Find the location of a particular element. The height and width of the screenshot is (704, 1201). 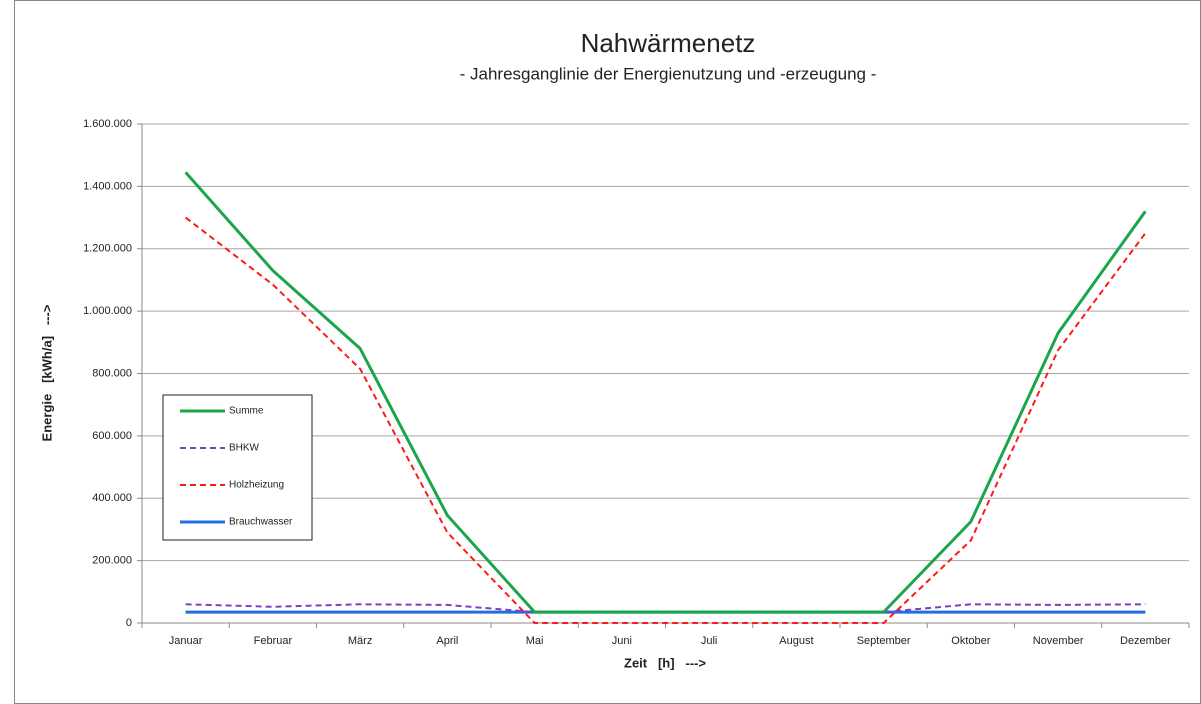

y-tick-label: 400.000 is located at coordinates (112, 498).